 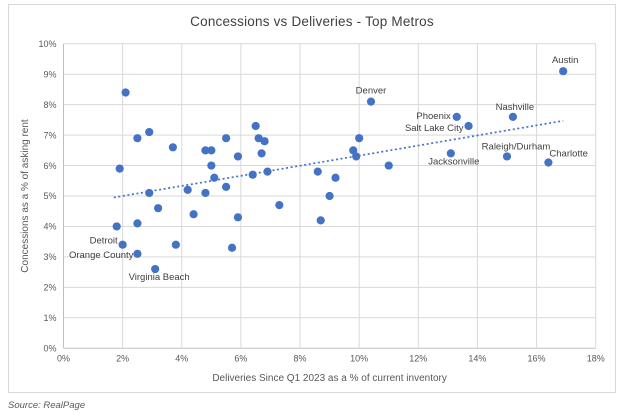 I want to click on y-tick-label: 1%, so click(x=49, y=318).